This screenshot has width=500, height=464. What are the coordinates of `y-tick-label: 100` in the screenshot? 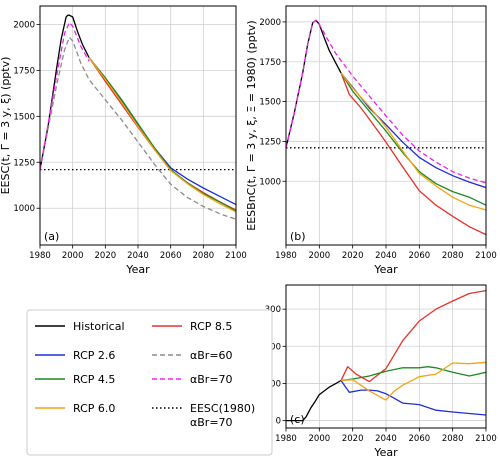 It's located at (273, 384).